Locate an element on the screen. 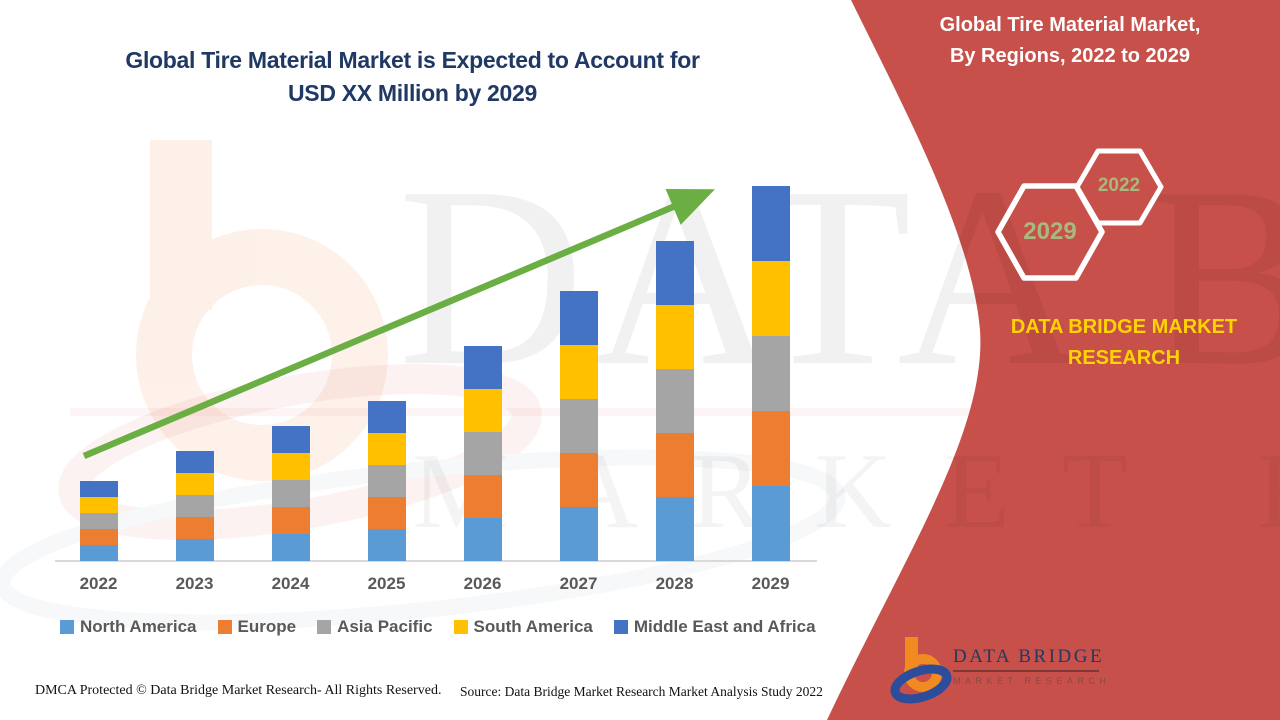  bar-segment-south-america-2022 is located at coordinates (98, 505).